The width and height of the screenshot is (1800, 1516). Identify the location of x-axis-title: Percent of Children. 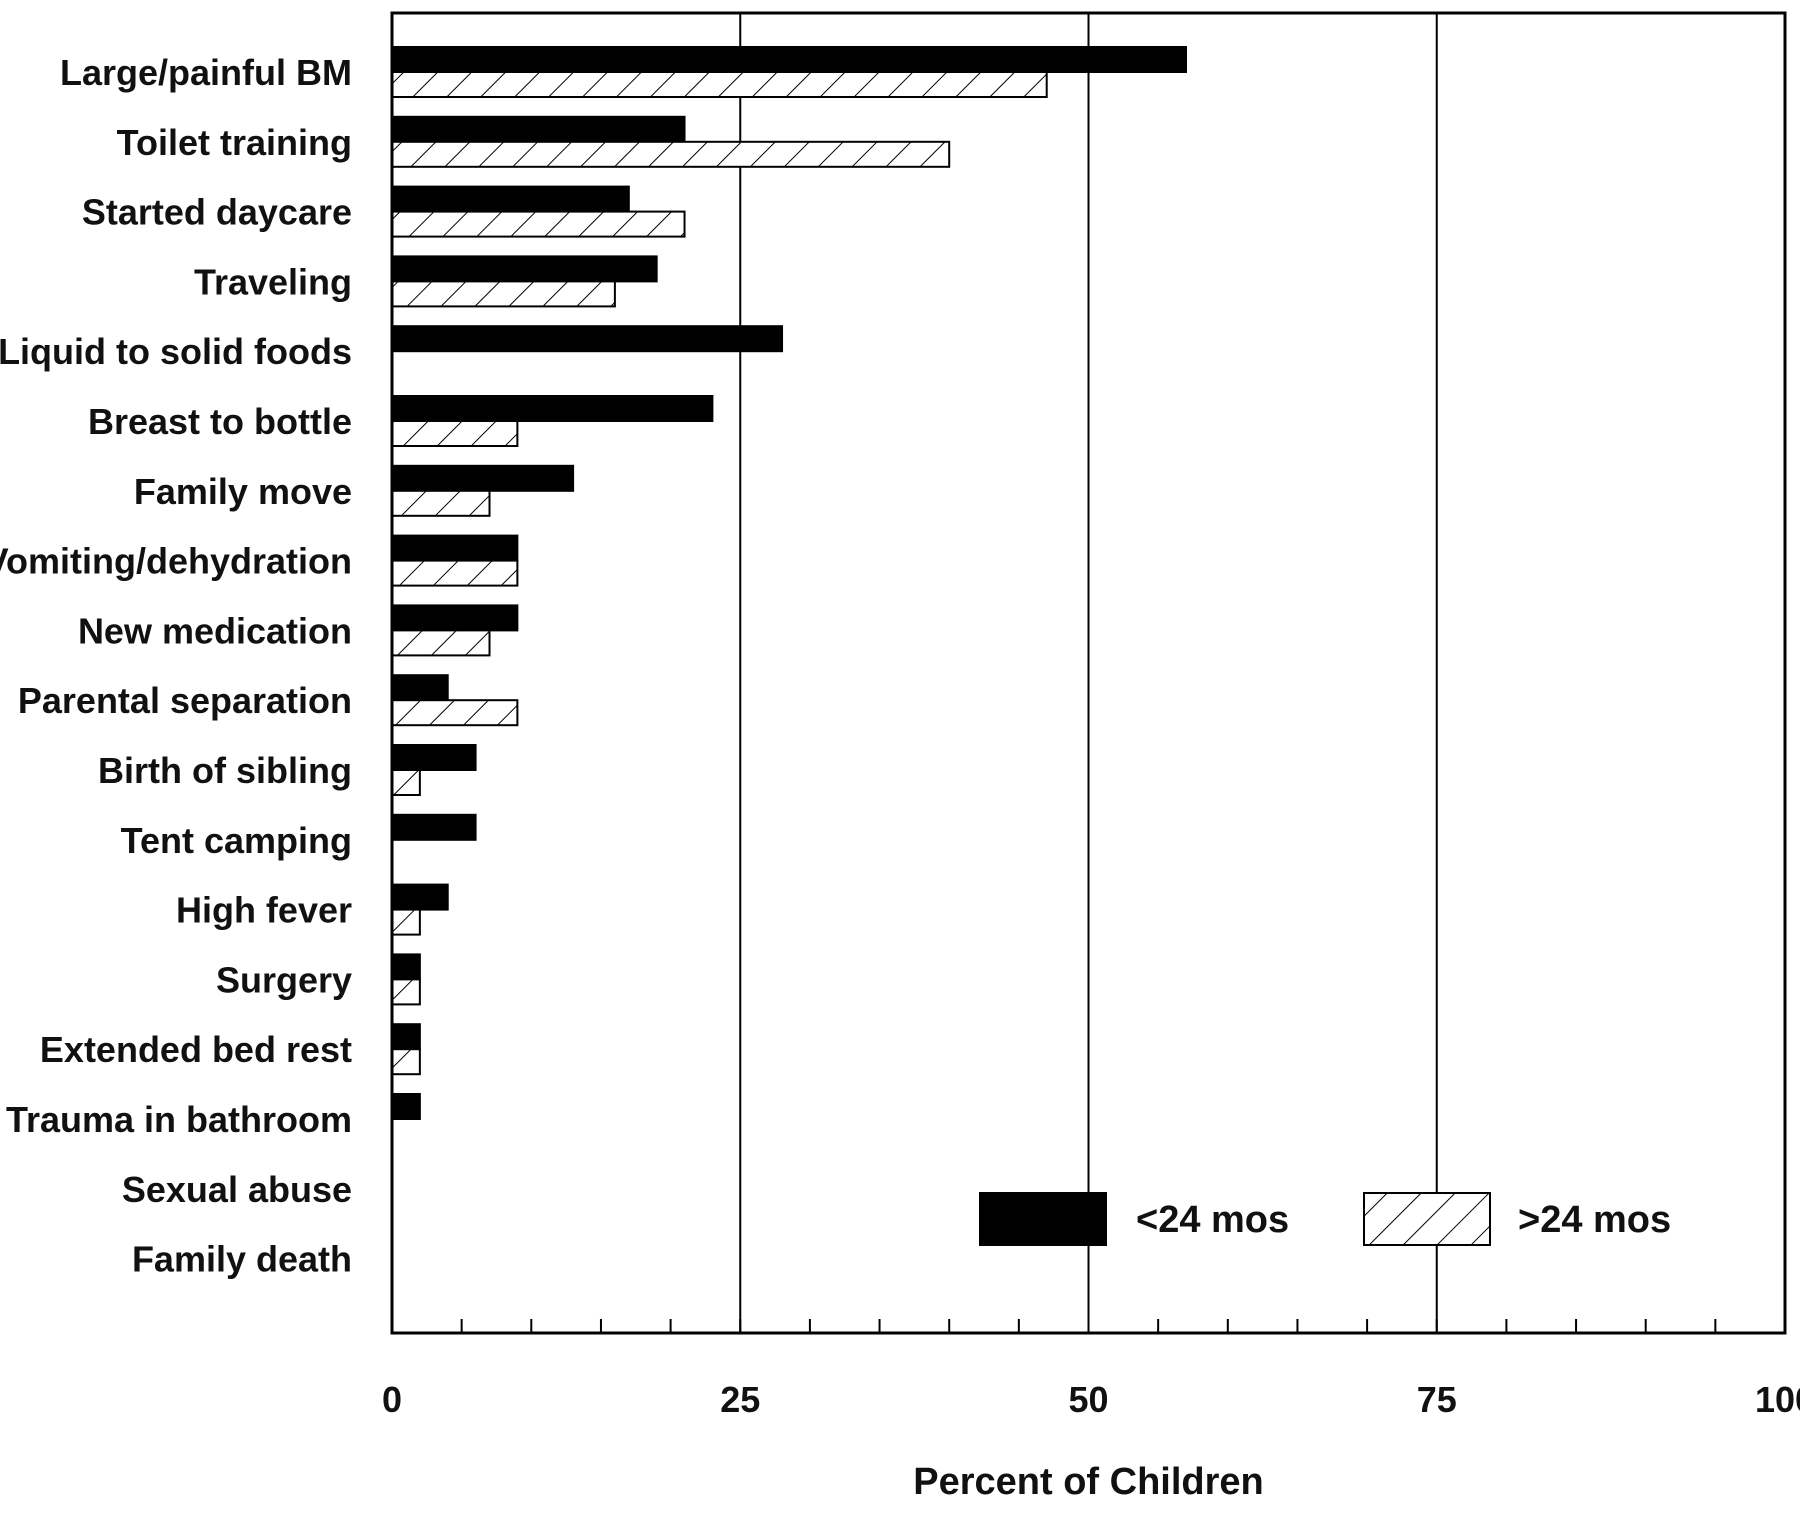
(1088, 1482).